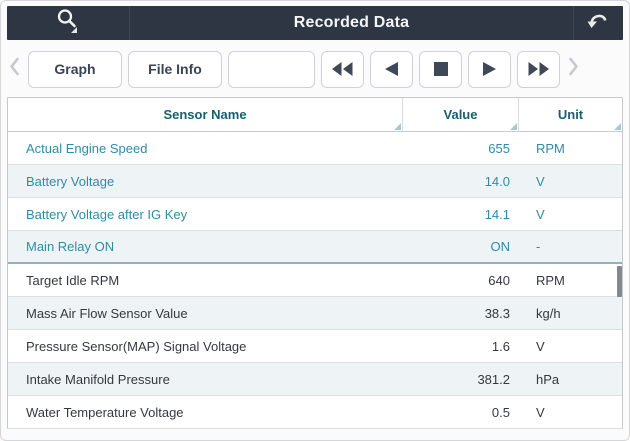  Describe the element at coordinates (315, 412) in the screenshot. I see `table-row: Water Temperature Voltage 0.5 V` at that location.